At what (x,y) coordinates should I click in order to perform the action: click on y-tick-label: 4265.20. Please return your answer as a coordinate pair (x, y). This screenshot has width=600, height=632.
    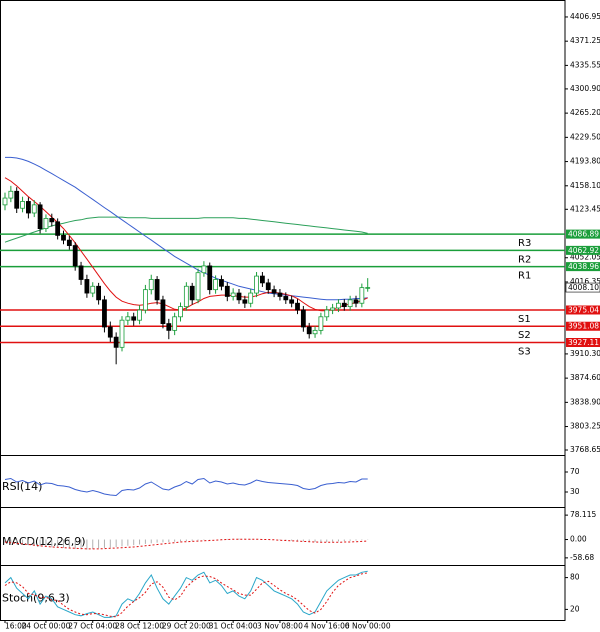
    Looking at the image, I should click on (585, 112).